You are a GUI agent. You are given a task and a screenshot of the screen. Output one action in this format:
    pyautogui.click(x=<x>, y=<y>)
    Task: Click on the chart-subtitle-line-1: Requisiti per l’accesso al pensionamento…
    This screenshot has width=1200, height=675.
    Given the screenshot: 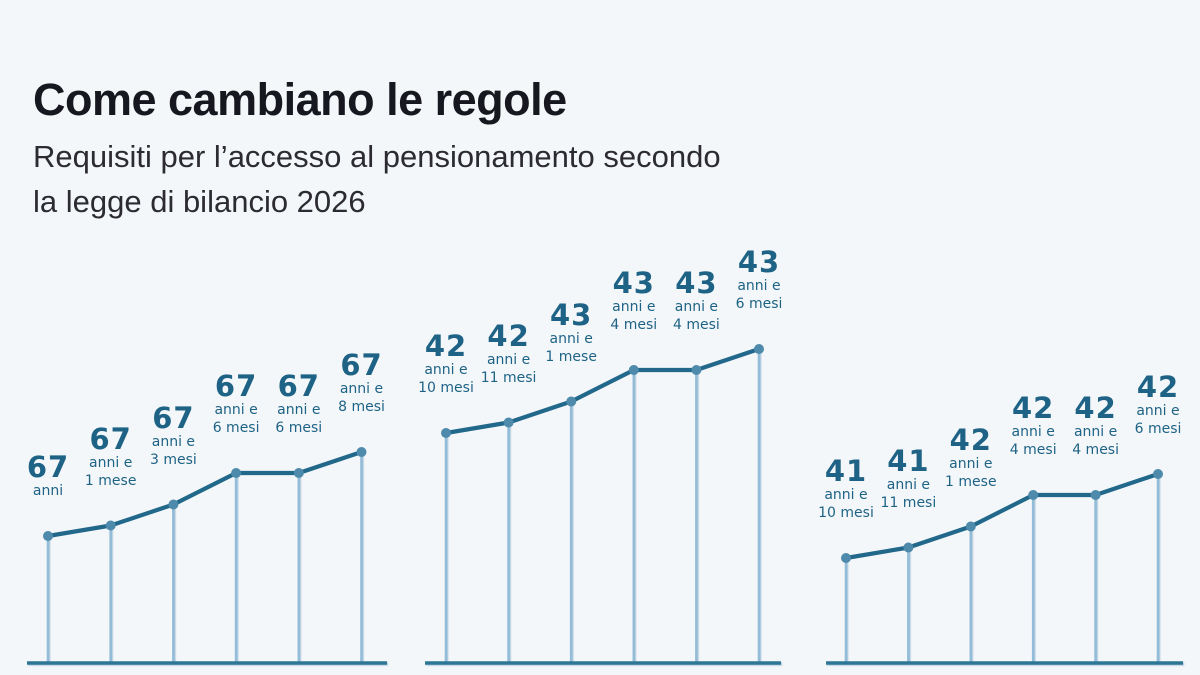 What is the action you would take?
    pyautogui.click(x=377, y=156)
    